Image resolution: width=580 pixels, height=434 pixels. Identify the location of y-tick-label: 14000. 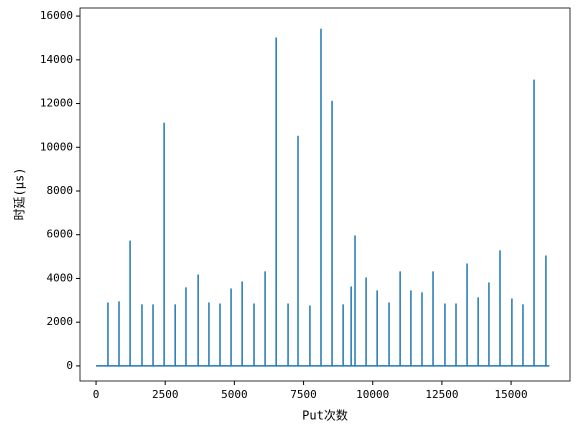
(56, 59).